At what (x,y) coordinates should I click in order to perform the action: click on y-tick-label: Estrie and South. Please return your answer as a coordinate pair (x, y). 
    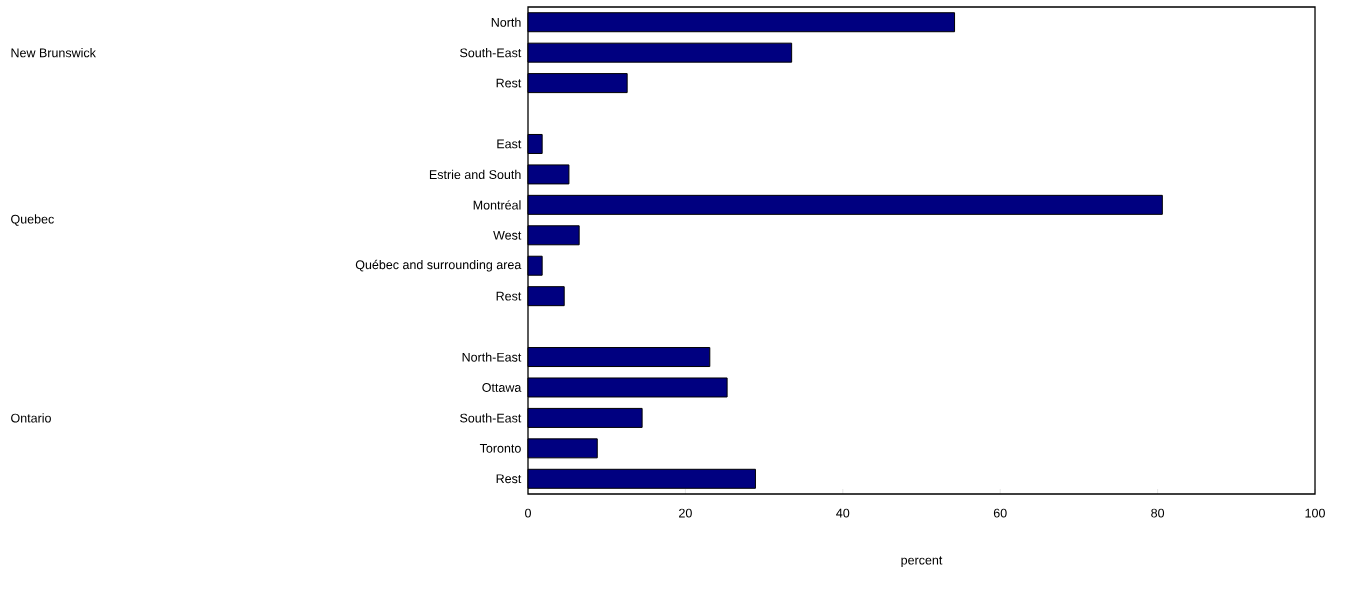
    Looking at the image, I should click on (475, 174).